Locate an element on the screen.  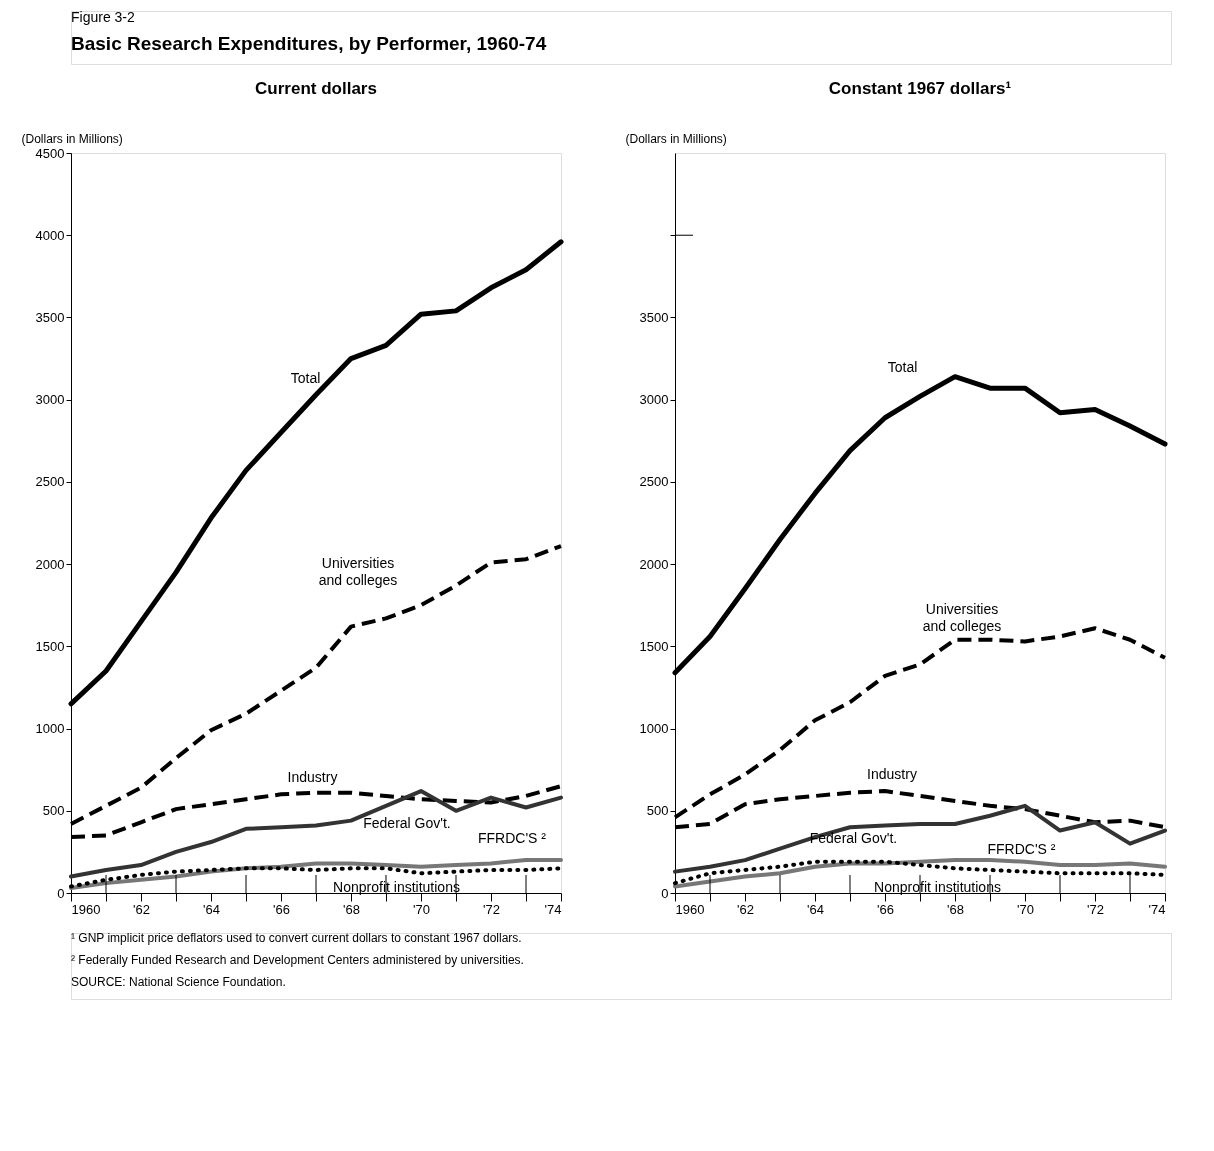
source-note: SOURCE: National Science Foundation. is located at coordinates (178, 982).